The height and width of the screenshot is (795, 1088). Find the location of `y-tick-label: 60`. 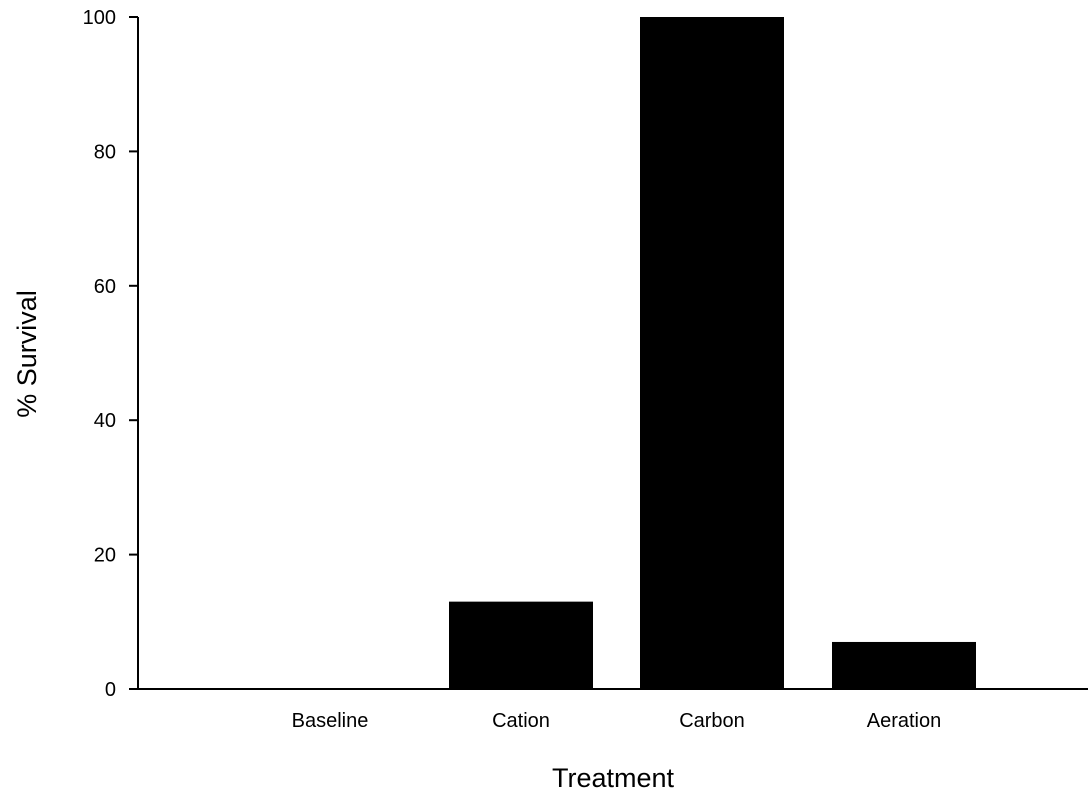

y-tick-label: 60 is located at coordinates (105, 287).